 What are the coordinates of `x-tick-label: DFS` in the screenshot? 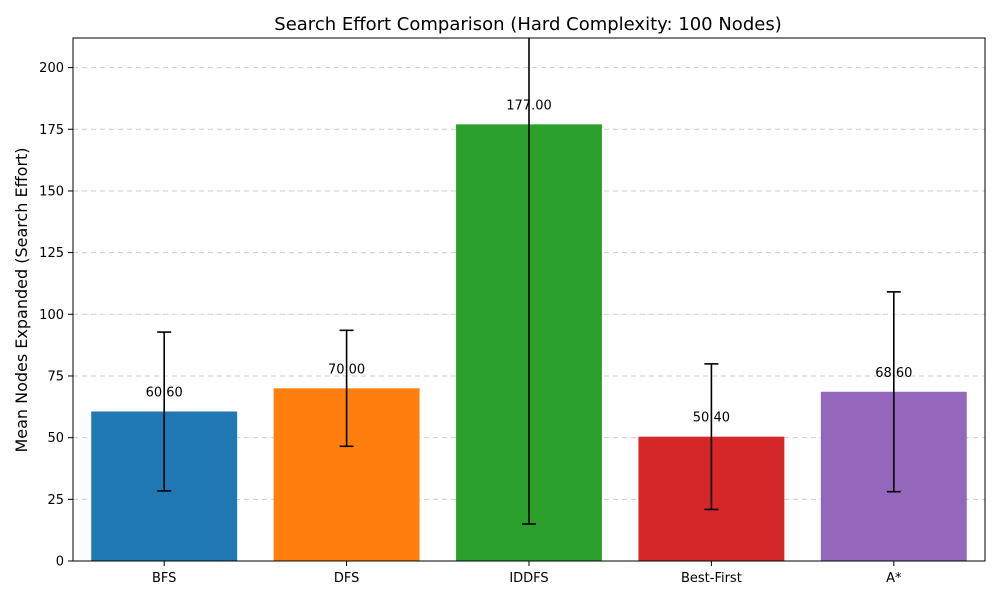 It's located at (347, 578).